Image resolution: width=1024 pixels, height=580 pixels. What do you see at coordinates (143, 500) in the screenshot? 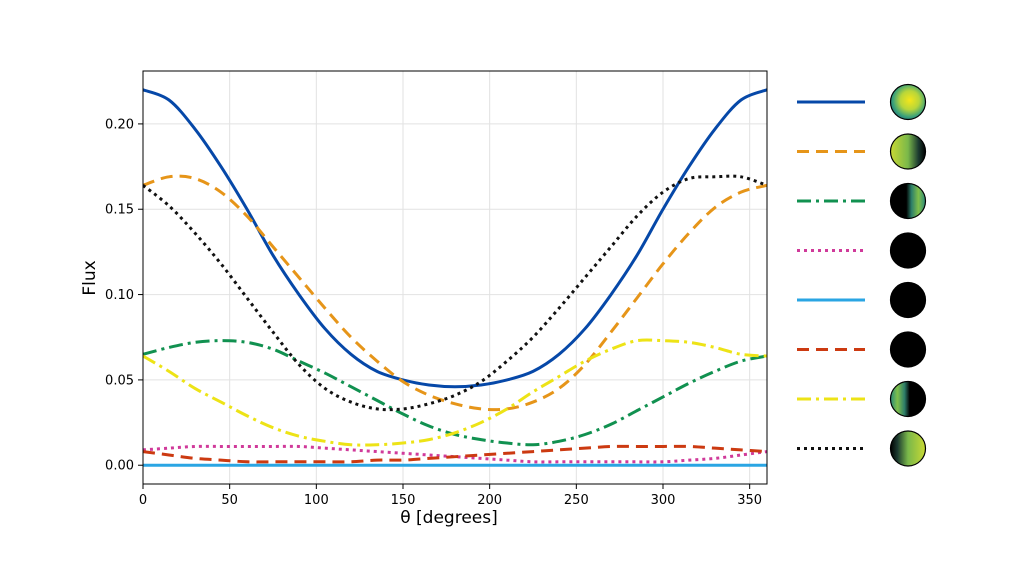
I see `x-tick-label: 0` at bounding box center [143, 500].